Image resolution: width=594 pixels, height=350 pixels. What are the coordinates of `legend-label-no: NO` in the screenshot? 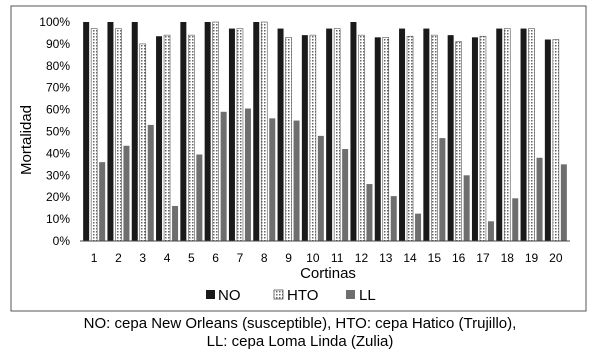 It's located at (229, 295).